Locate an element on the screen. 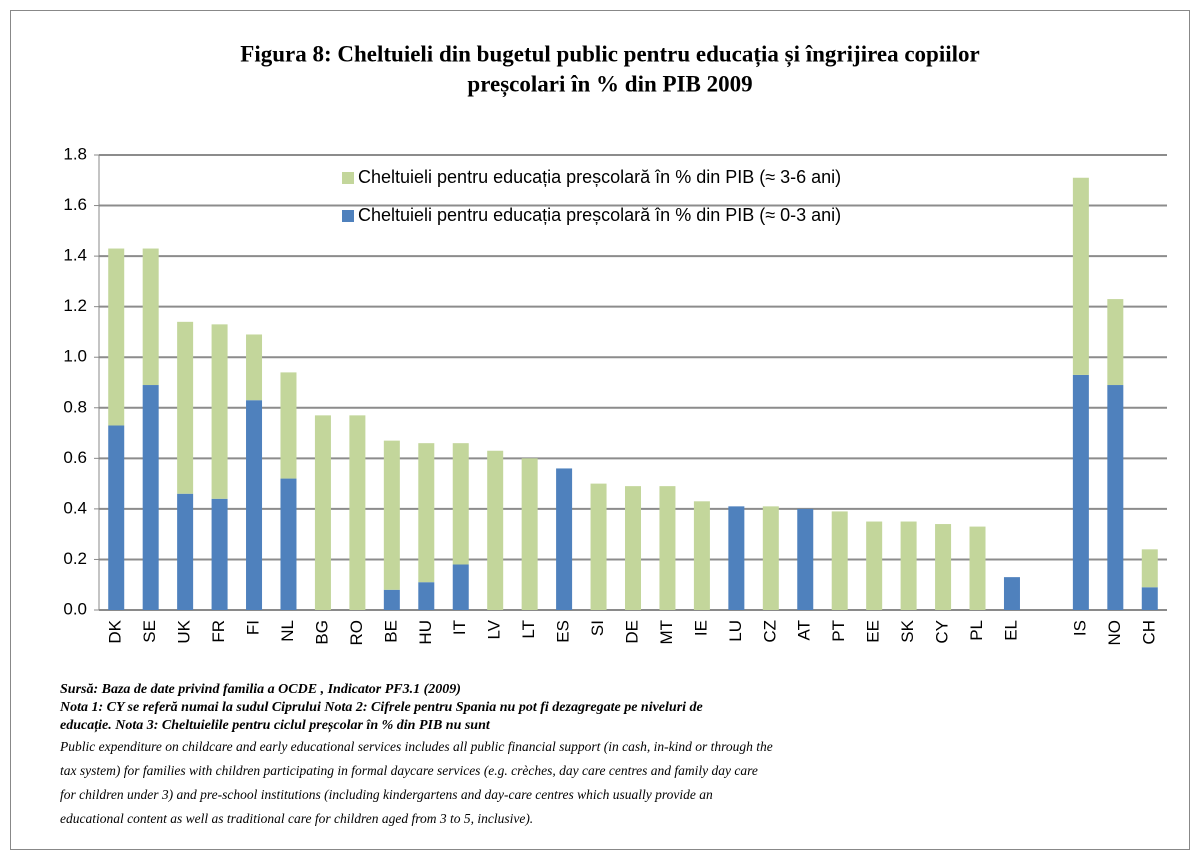 The width and height of the screenshot is (1200, 860). x-tick-label: IT is located at coordinates (459, 627).